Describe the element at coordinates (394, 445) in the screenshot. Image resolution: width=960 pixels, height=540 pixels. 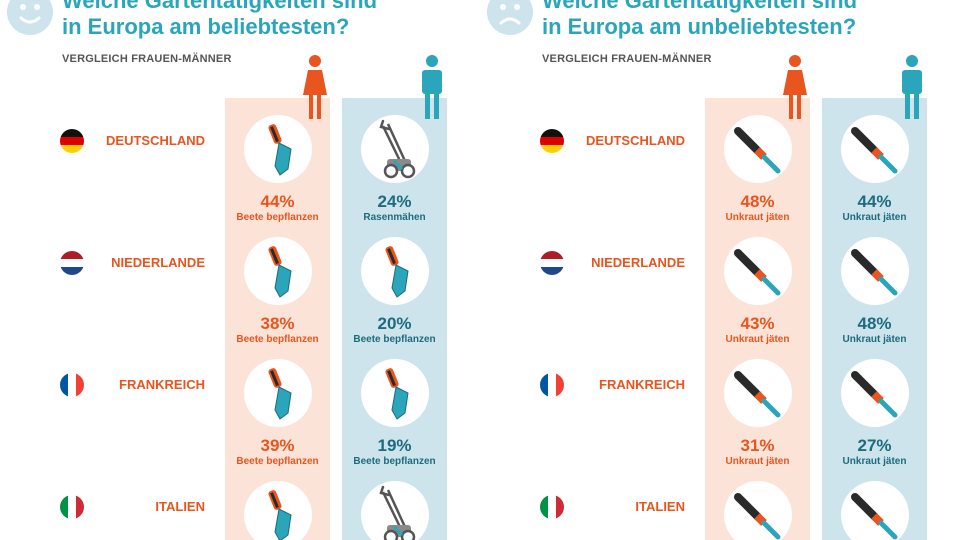
I see `percentage-label: 19%` at that location.